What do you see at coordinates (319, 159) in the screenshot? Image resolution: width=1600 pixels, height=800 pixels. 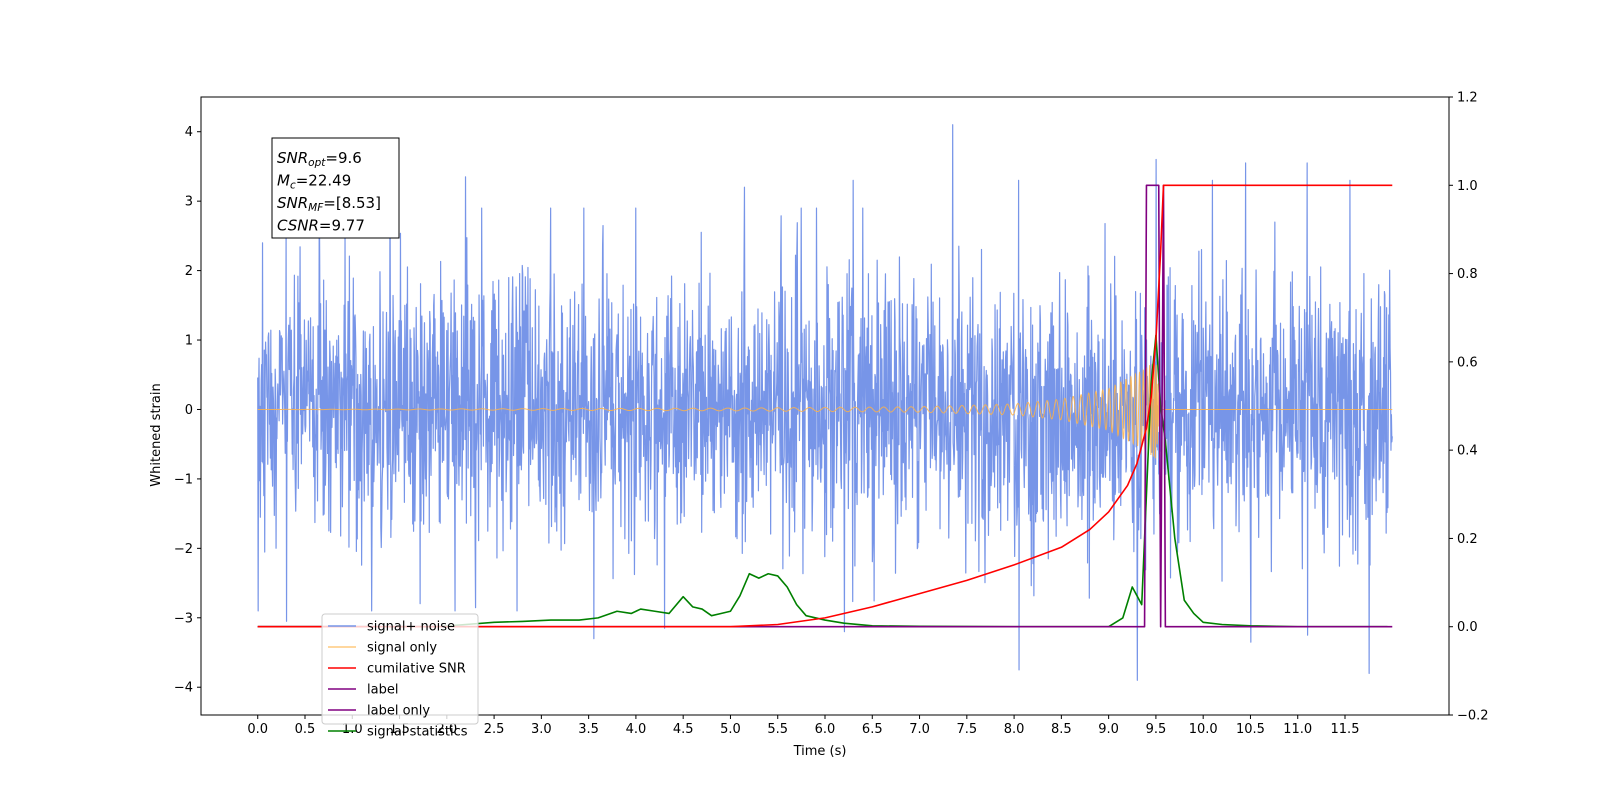 I see `annotation-line: SNRopt=9.6` at bounding box center [319, 159].